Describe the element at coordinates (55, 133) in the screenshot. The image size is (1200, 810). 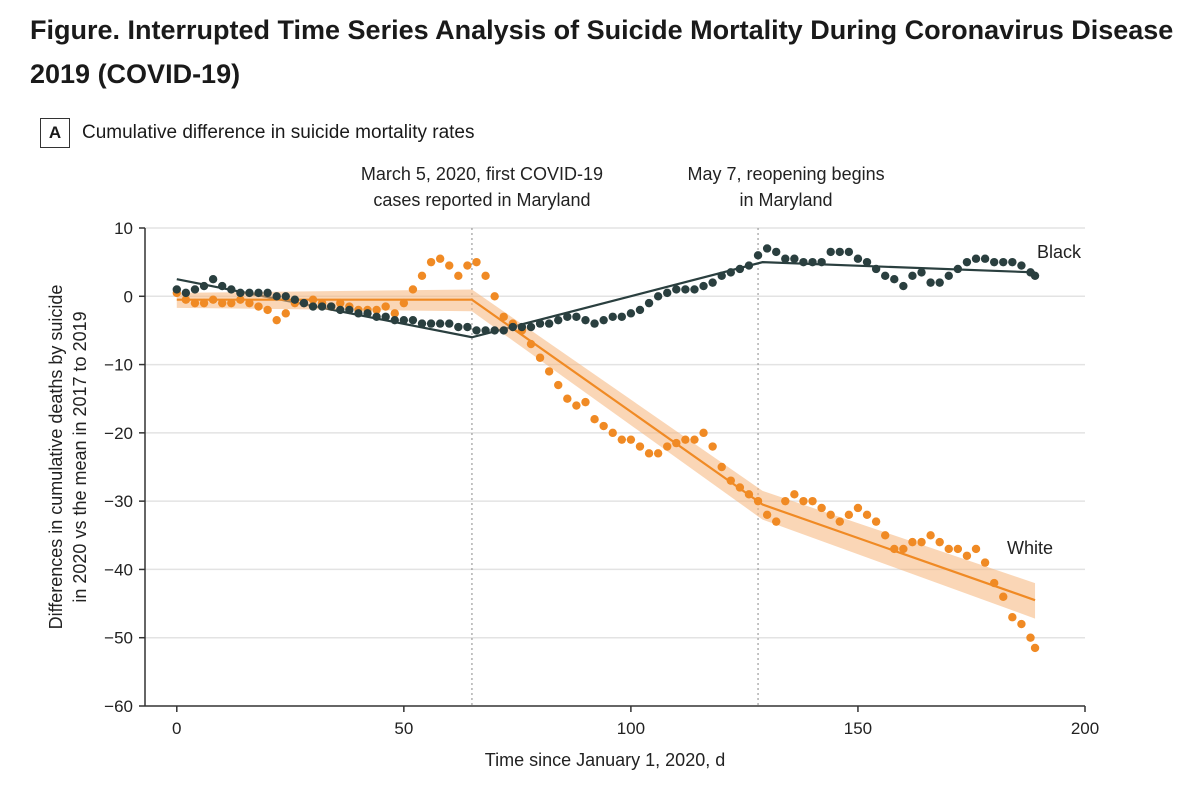
I see `panel-letter: A` at that location.